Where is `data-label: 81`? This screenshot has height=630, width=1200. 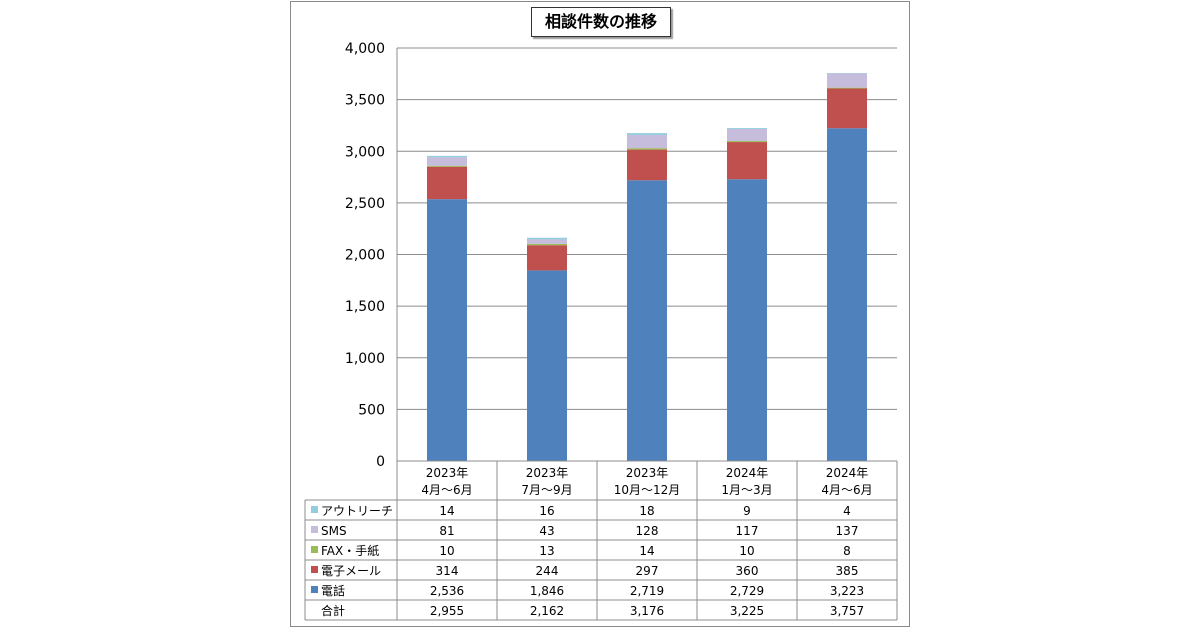 data-label: 81 is located at coordinates (446, 531).